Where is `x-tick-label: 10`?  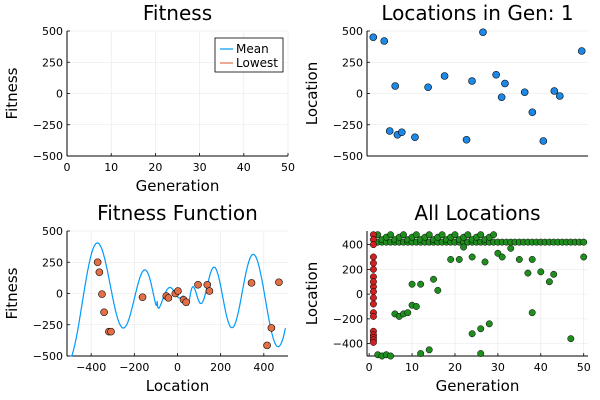
x-tick-label: 10 is located at coordinates (412, 367).